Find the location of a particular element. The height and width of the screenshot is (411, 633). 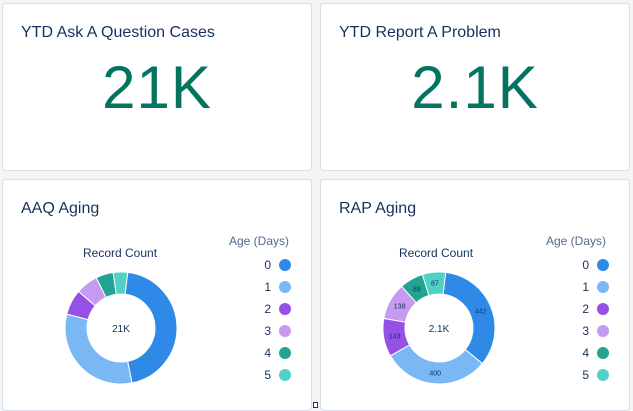

card-title: YTD Ask A Question Cases is located at coordinates (118, 32).